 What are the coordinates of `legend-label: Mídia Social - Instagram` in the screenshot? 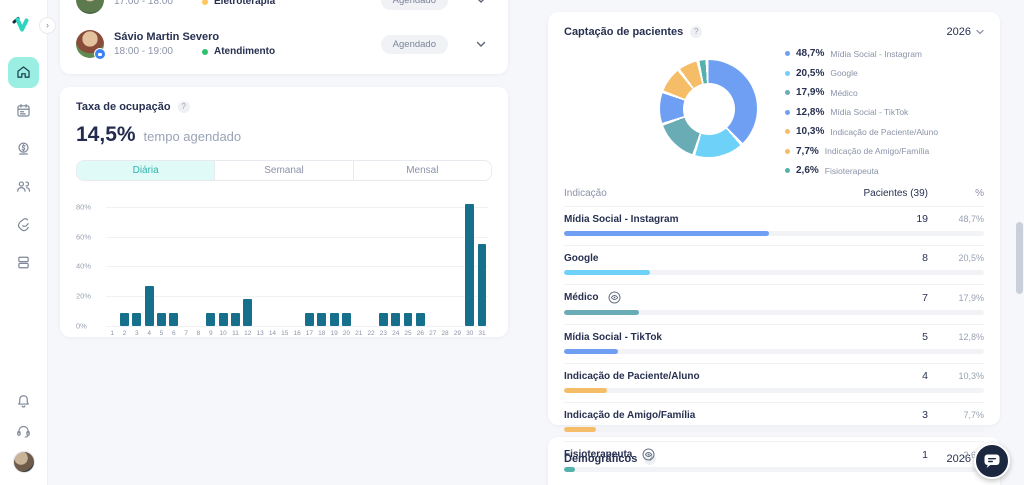 It's located at (876, 53).